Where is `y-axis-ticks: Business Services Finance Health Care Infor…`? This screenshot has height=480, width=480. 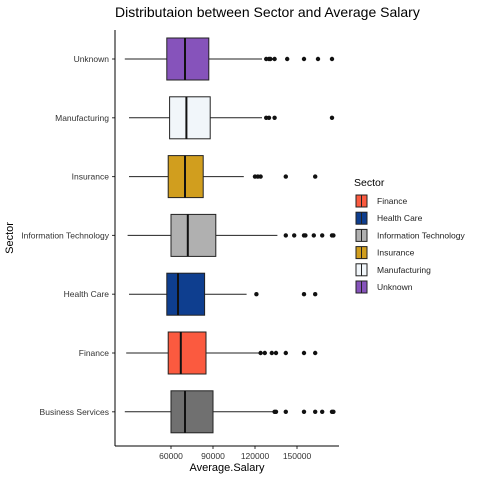
y-axis-ticks: Business Services Finance Health Care Infor… is located at coordinates (68, 235).